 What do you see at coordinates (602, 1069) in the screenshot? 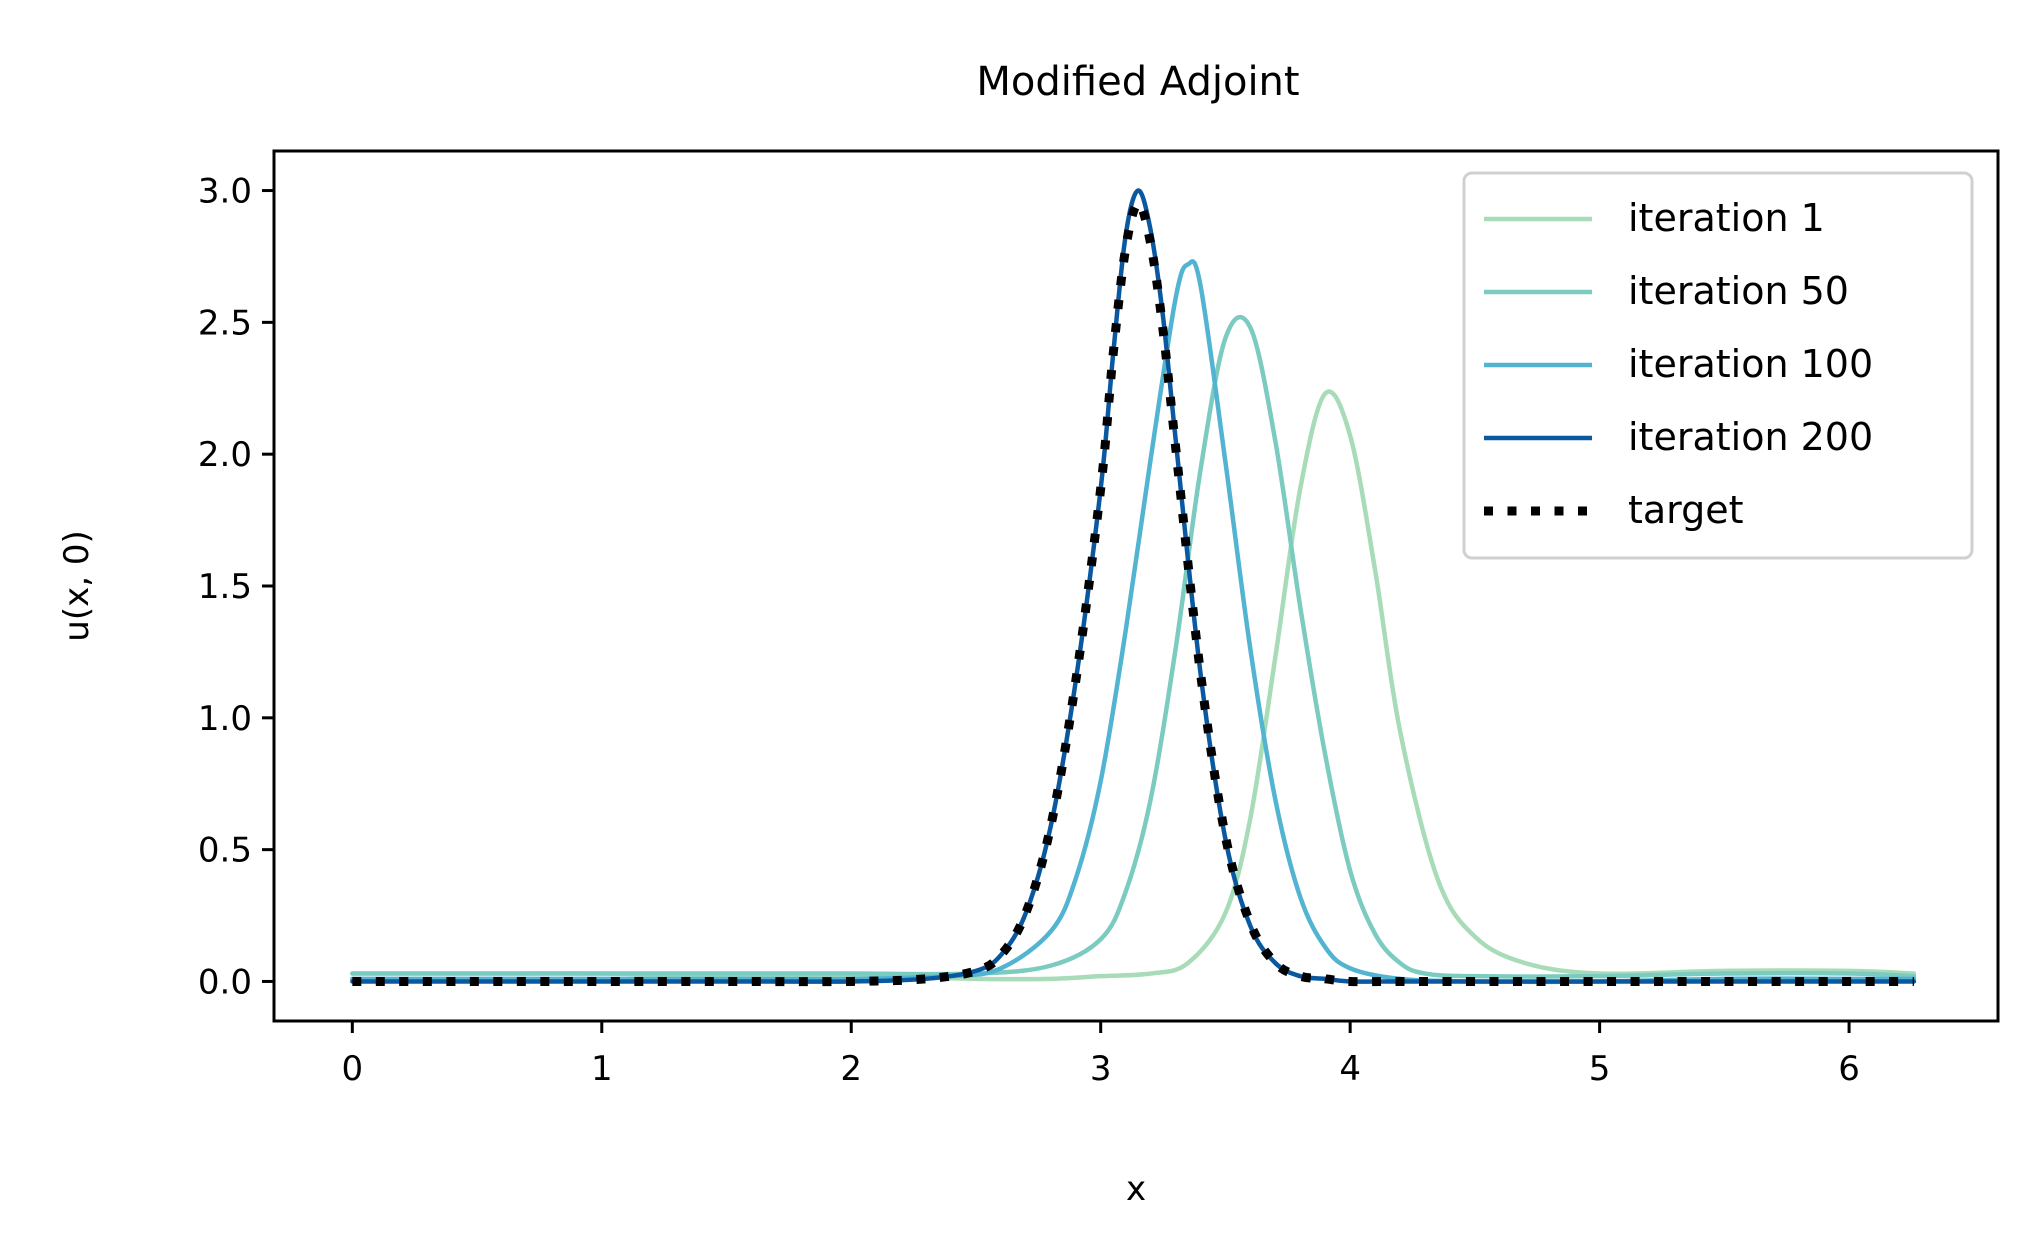
I see `x-tick-label: 1` at bounding box center [602, 1069].